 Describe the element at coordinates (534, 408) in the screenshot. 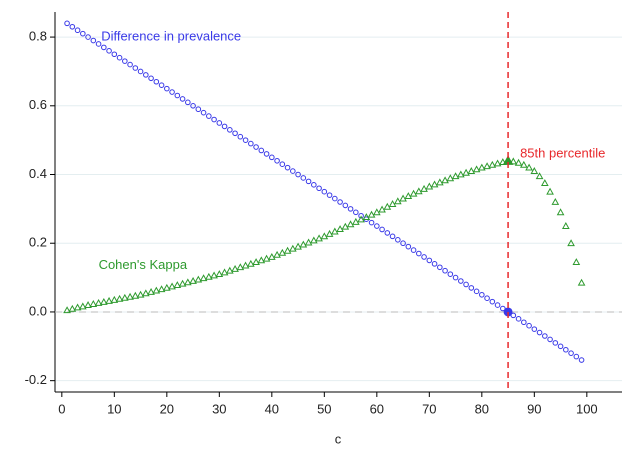

I see `x-tick-label: 90` at that location.